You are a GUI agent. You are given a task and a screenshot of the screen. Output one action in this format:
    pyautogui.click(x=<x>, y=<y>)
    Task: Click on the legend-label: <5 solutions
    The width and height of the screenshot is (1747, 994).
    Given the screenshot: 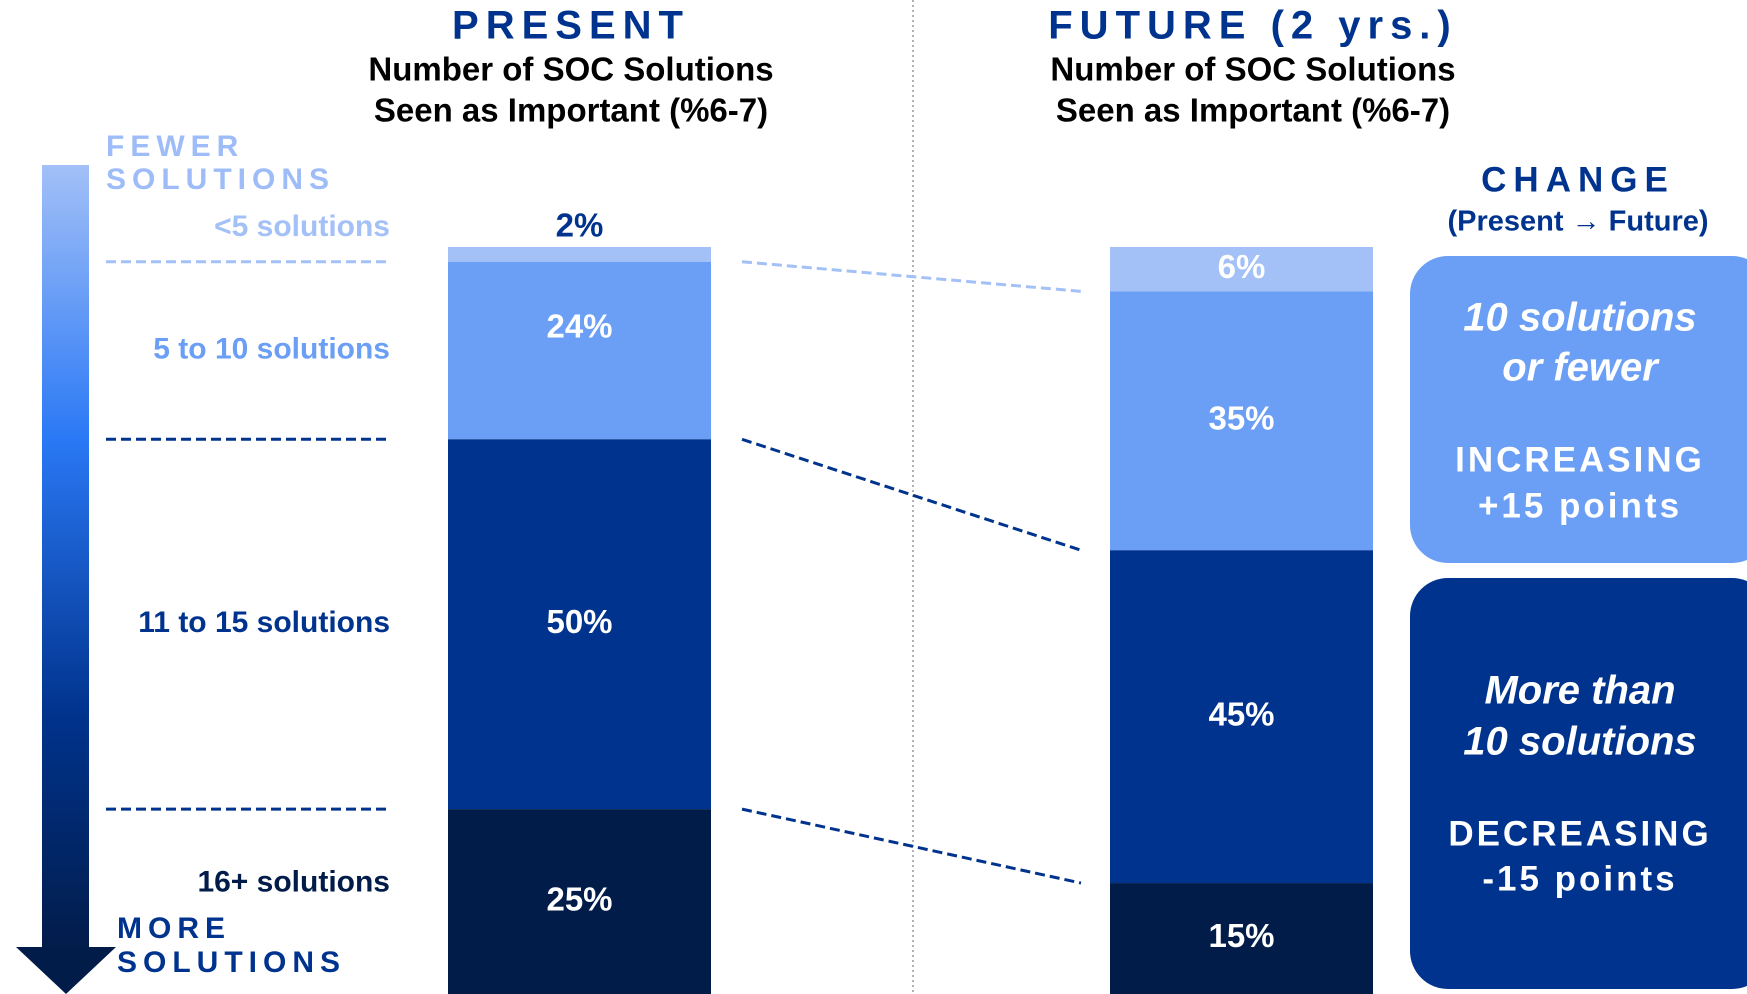 What is the action you would take?
    pyautogui.click(x=302, y=226)
    